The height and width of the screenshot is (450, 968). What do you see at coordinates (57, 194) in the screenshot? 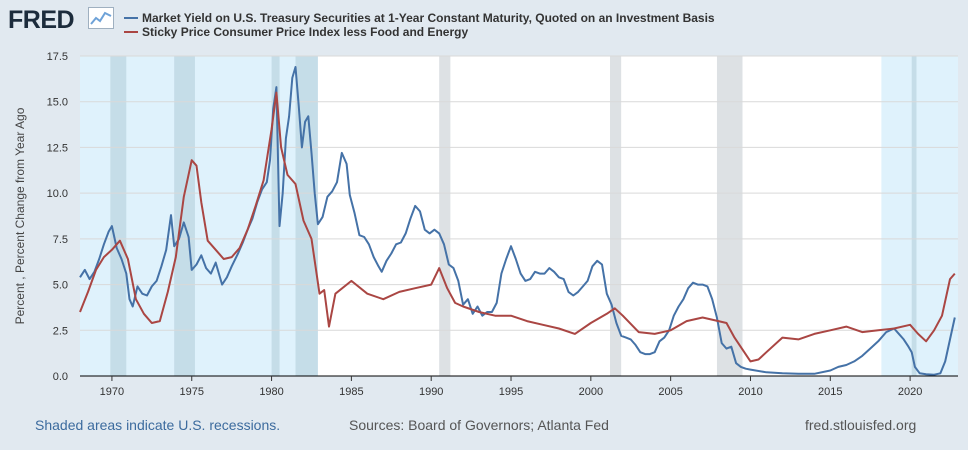
I see `y-tick-label: 10.0` at bounding box center [57, 194].